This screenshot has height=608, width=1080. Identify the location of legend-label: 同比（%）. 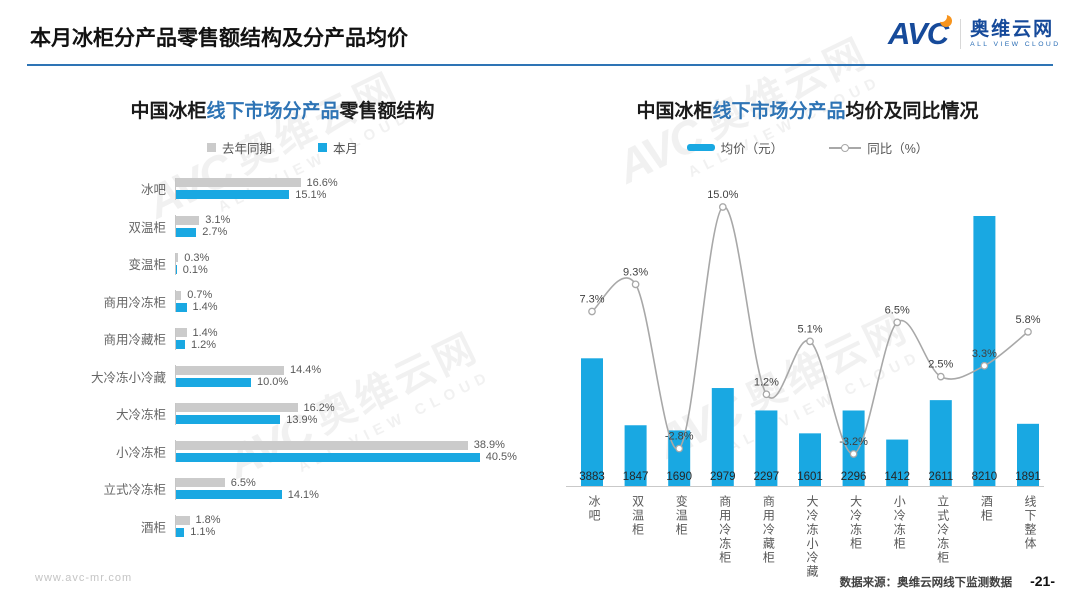
(898, 149).